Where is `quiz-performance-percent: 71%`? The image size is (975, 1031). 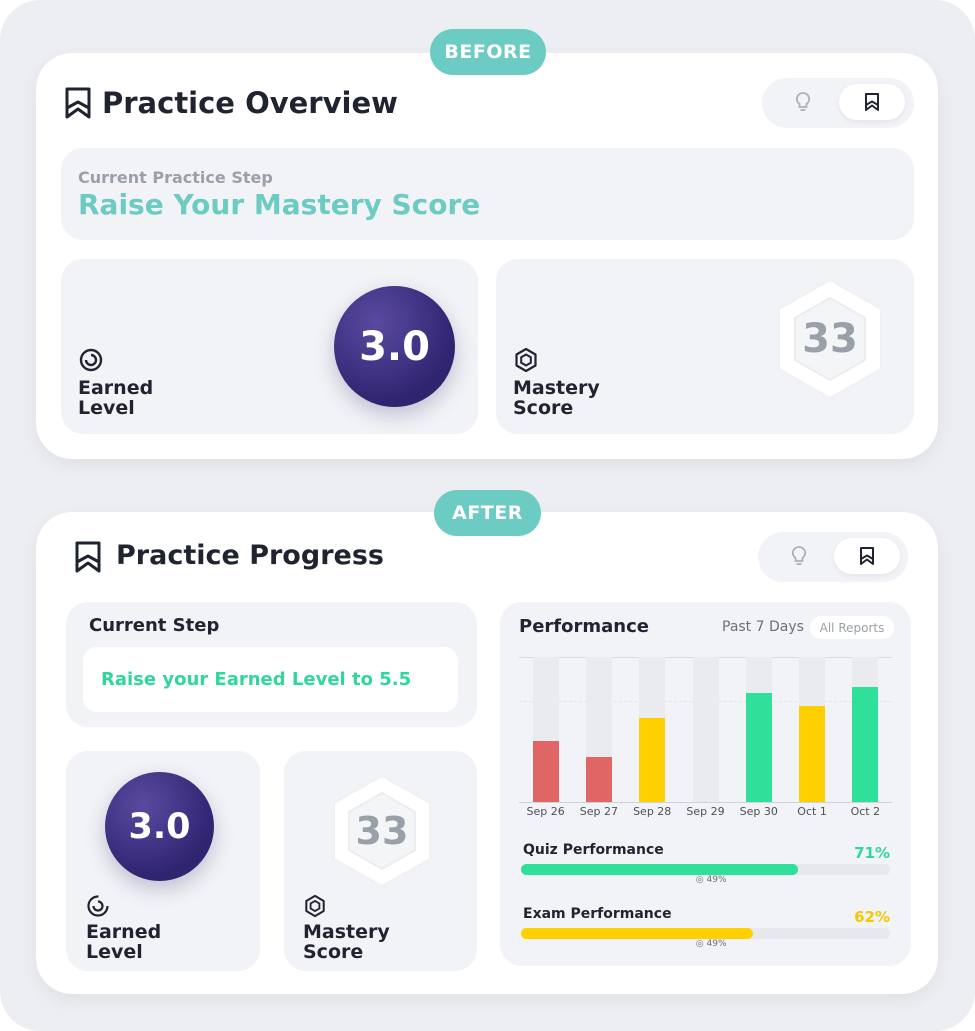
quiz-performance-percent: 71% is located at coordinates (872, 853).